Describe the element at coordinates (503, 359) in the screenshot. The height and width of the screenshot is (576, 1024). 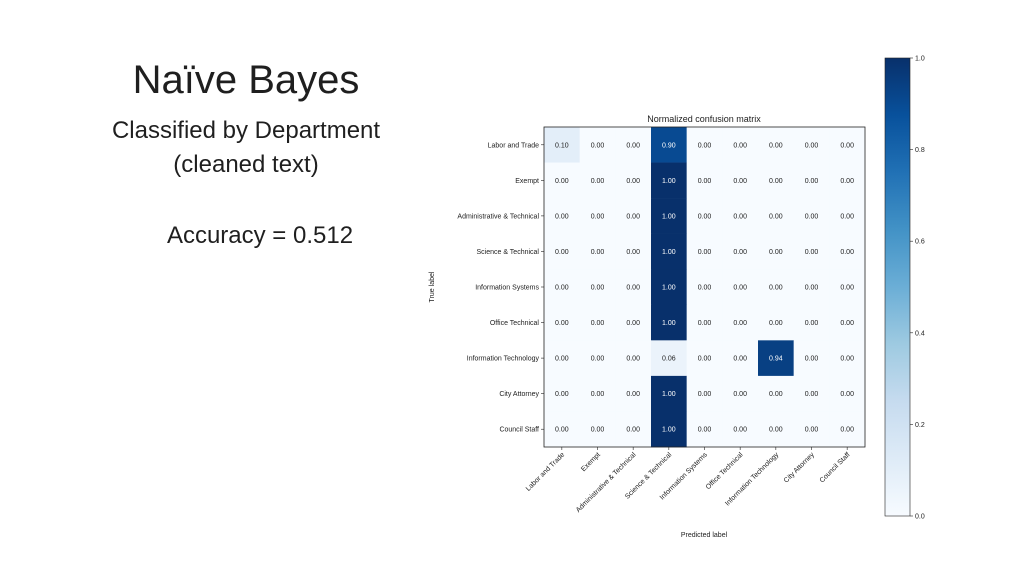
I see `y-tick-label: Information Technology` at that location.